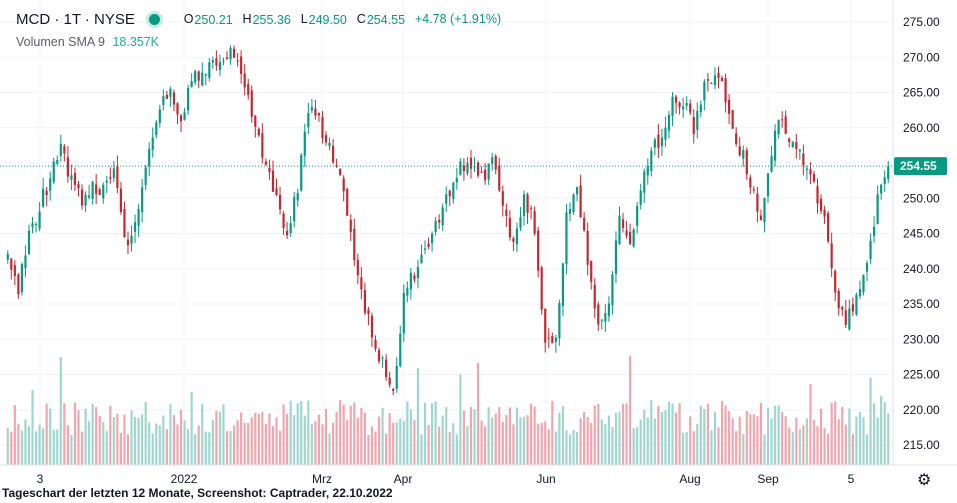 This screenshot has height=503, width=957. Describe the element at coordinates (136, 42) in the screenshot. I see `volume-indicator-value: 18.357K` at that location.